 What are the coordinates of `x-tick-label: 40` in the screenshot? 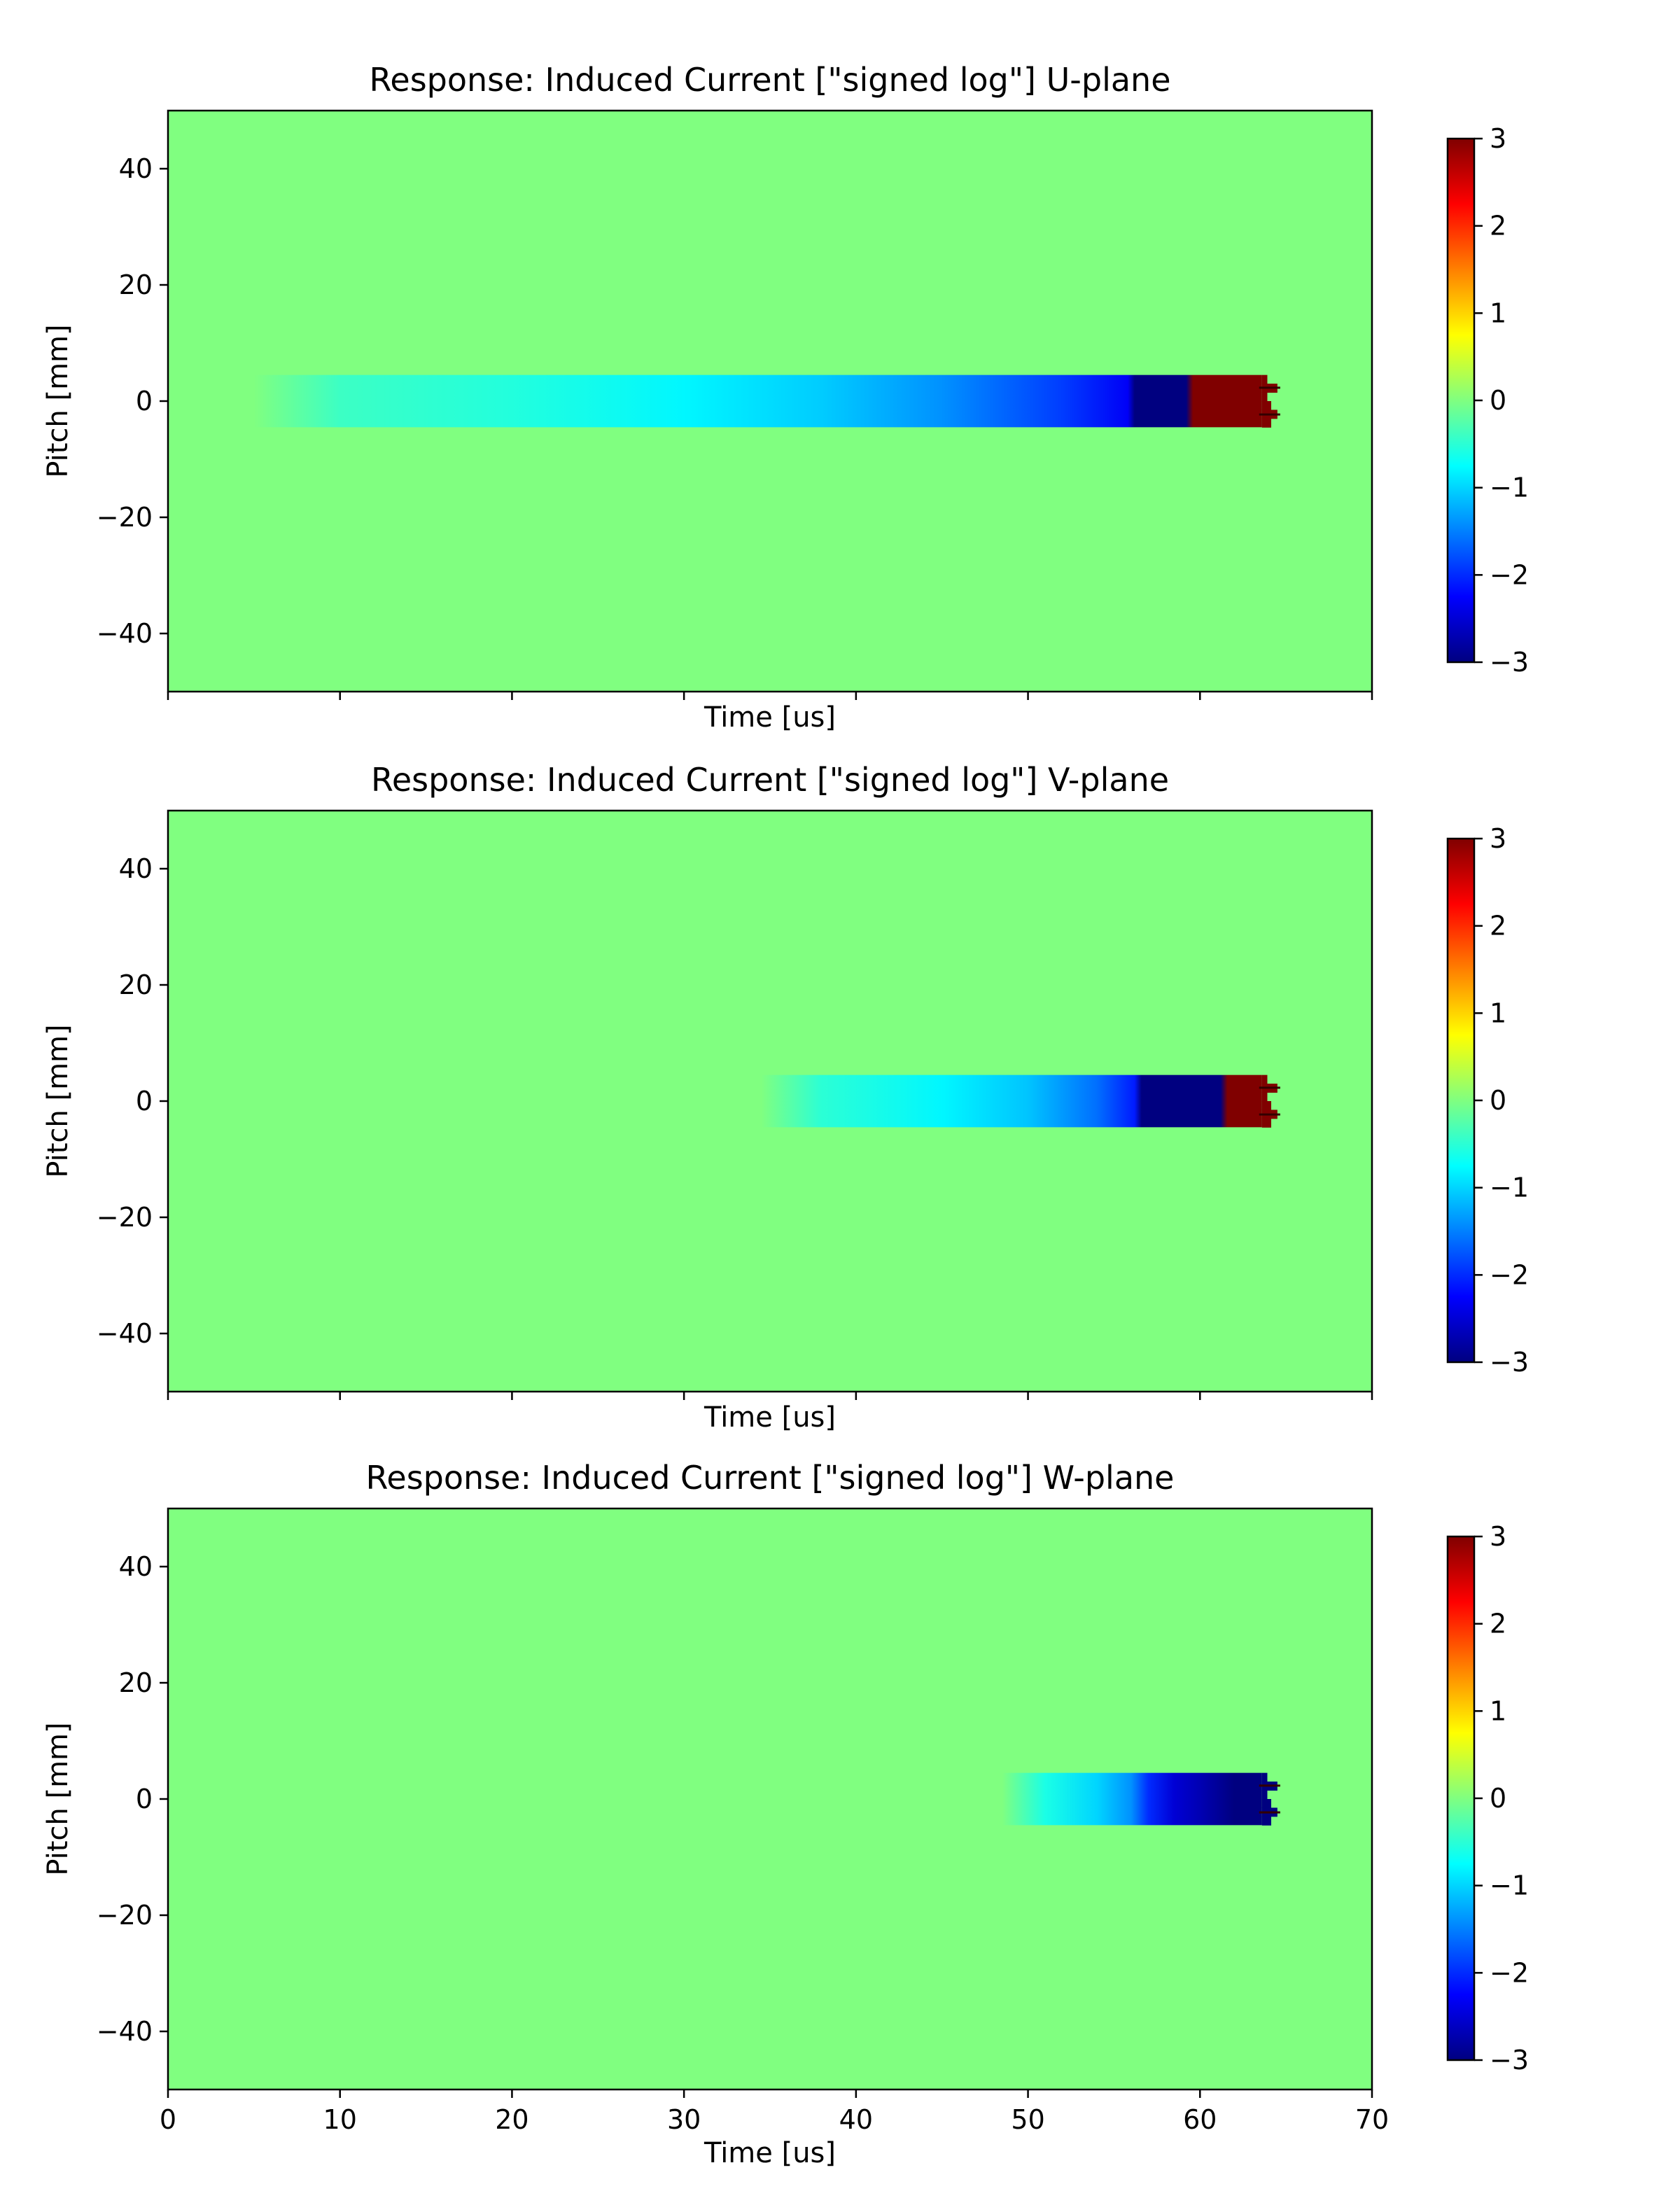 It's located at (856, 2119).